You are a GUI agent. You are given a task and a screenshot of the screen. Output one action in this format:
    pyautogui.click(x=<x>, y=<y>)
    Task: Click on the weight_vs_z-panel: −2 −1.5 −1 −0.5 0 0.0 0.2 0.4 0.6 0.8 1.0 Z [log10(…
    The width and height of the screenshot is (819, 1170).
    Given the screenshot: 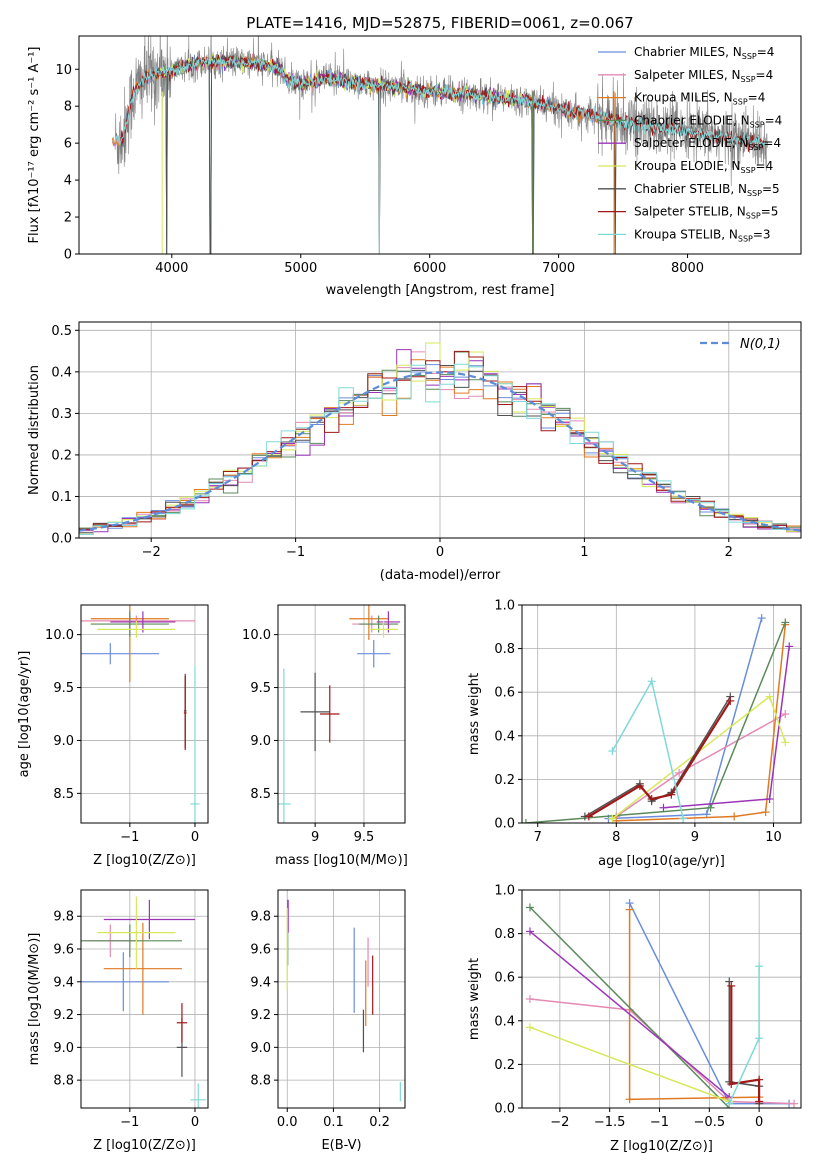 What is the action you would take?
    pyautogui.click(x=634, y=1019)
    